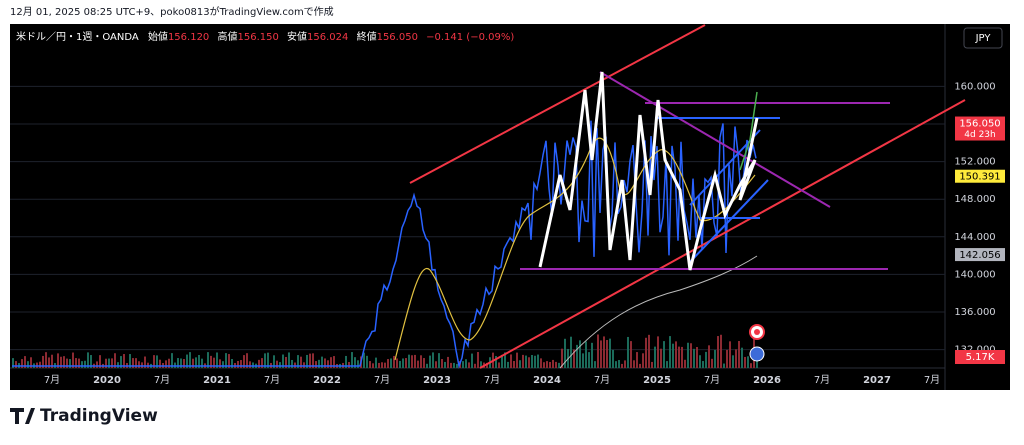 This screenshot has height=445, width=1024. Describe the element at coordinates (99, 416) in the screenshot. I see `brand: TradingView` at that location.